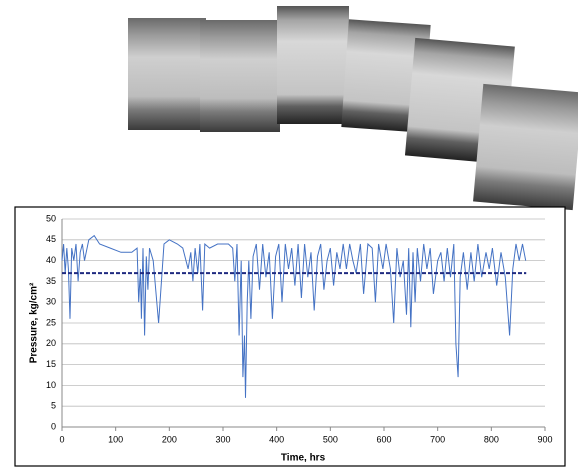  I want to click on x-tick-label: 400, so click(276, 439).